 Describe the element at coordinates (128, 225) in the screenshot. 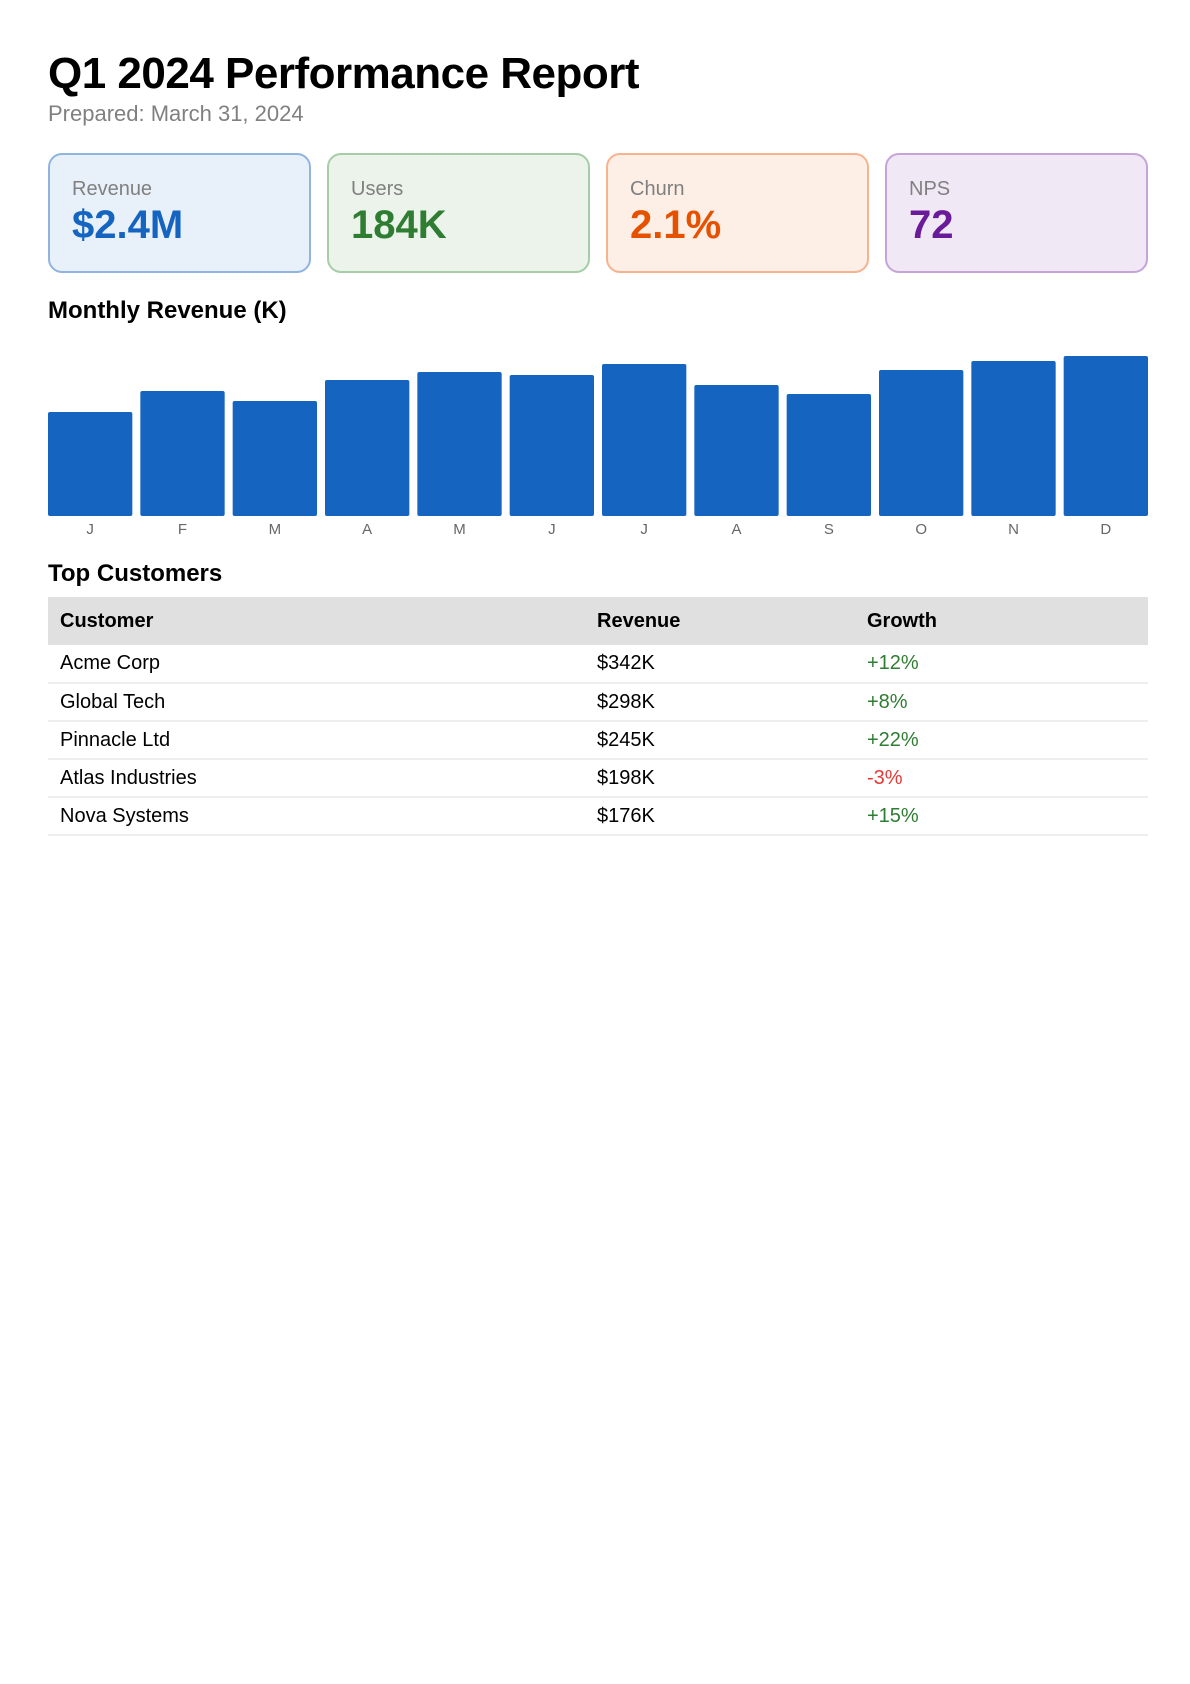

I see `kpi-value: $2.4M` at that location.